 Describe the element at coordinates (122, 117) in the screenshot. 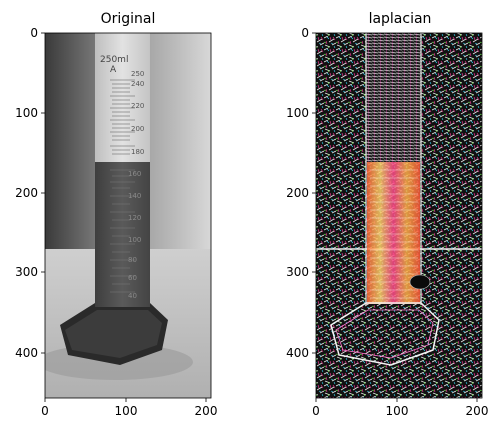

I see `graduation-marks` at that location.